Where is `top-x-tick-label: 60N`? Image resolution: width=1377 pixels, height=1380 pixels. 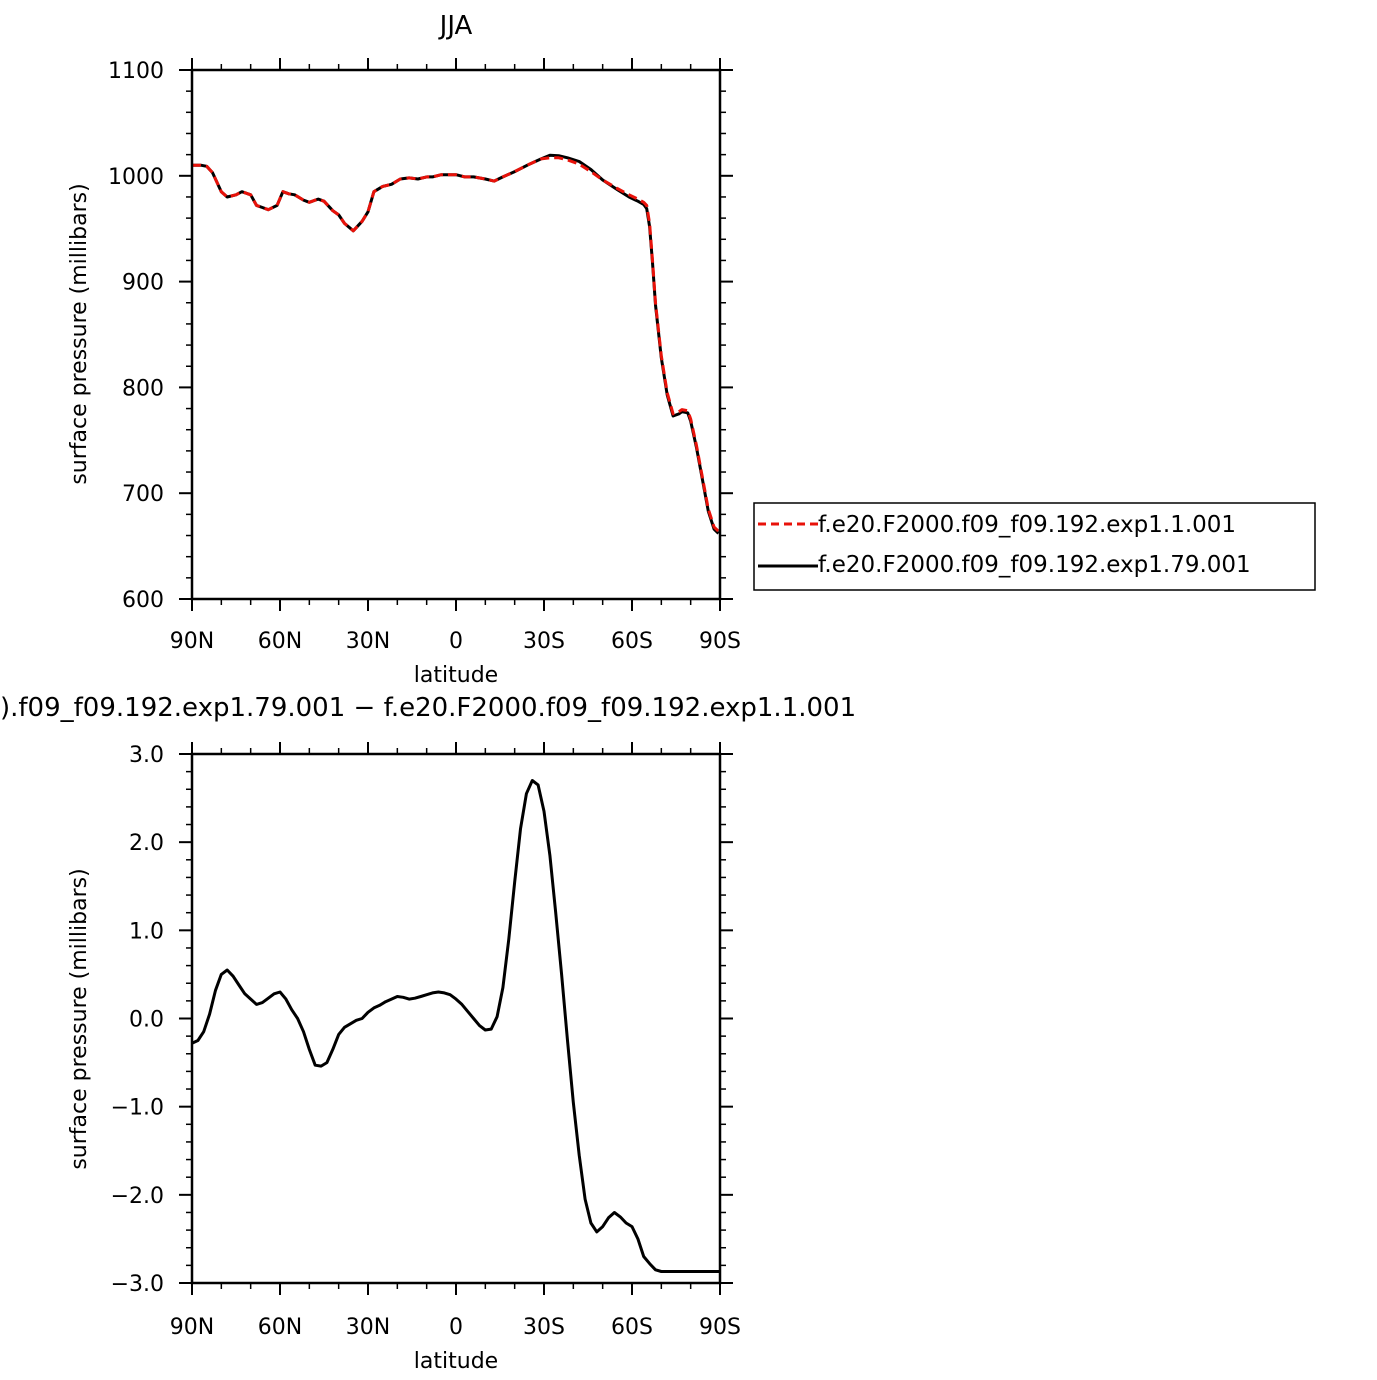 top-x-tick-label: 60N is located at coordinates (280, 641).